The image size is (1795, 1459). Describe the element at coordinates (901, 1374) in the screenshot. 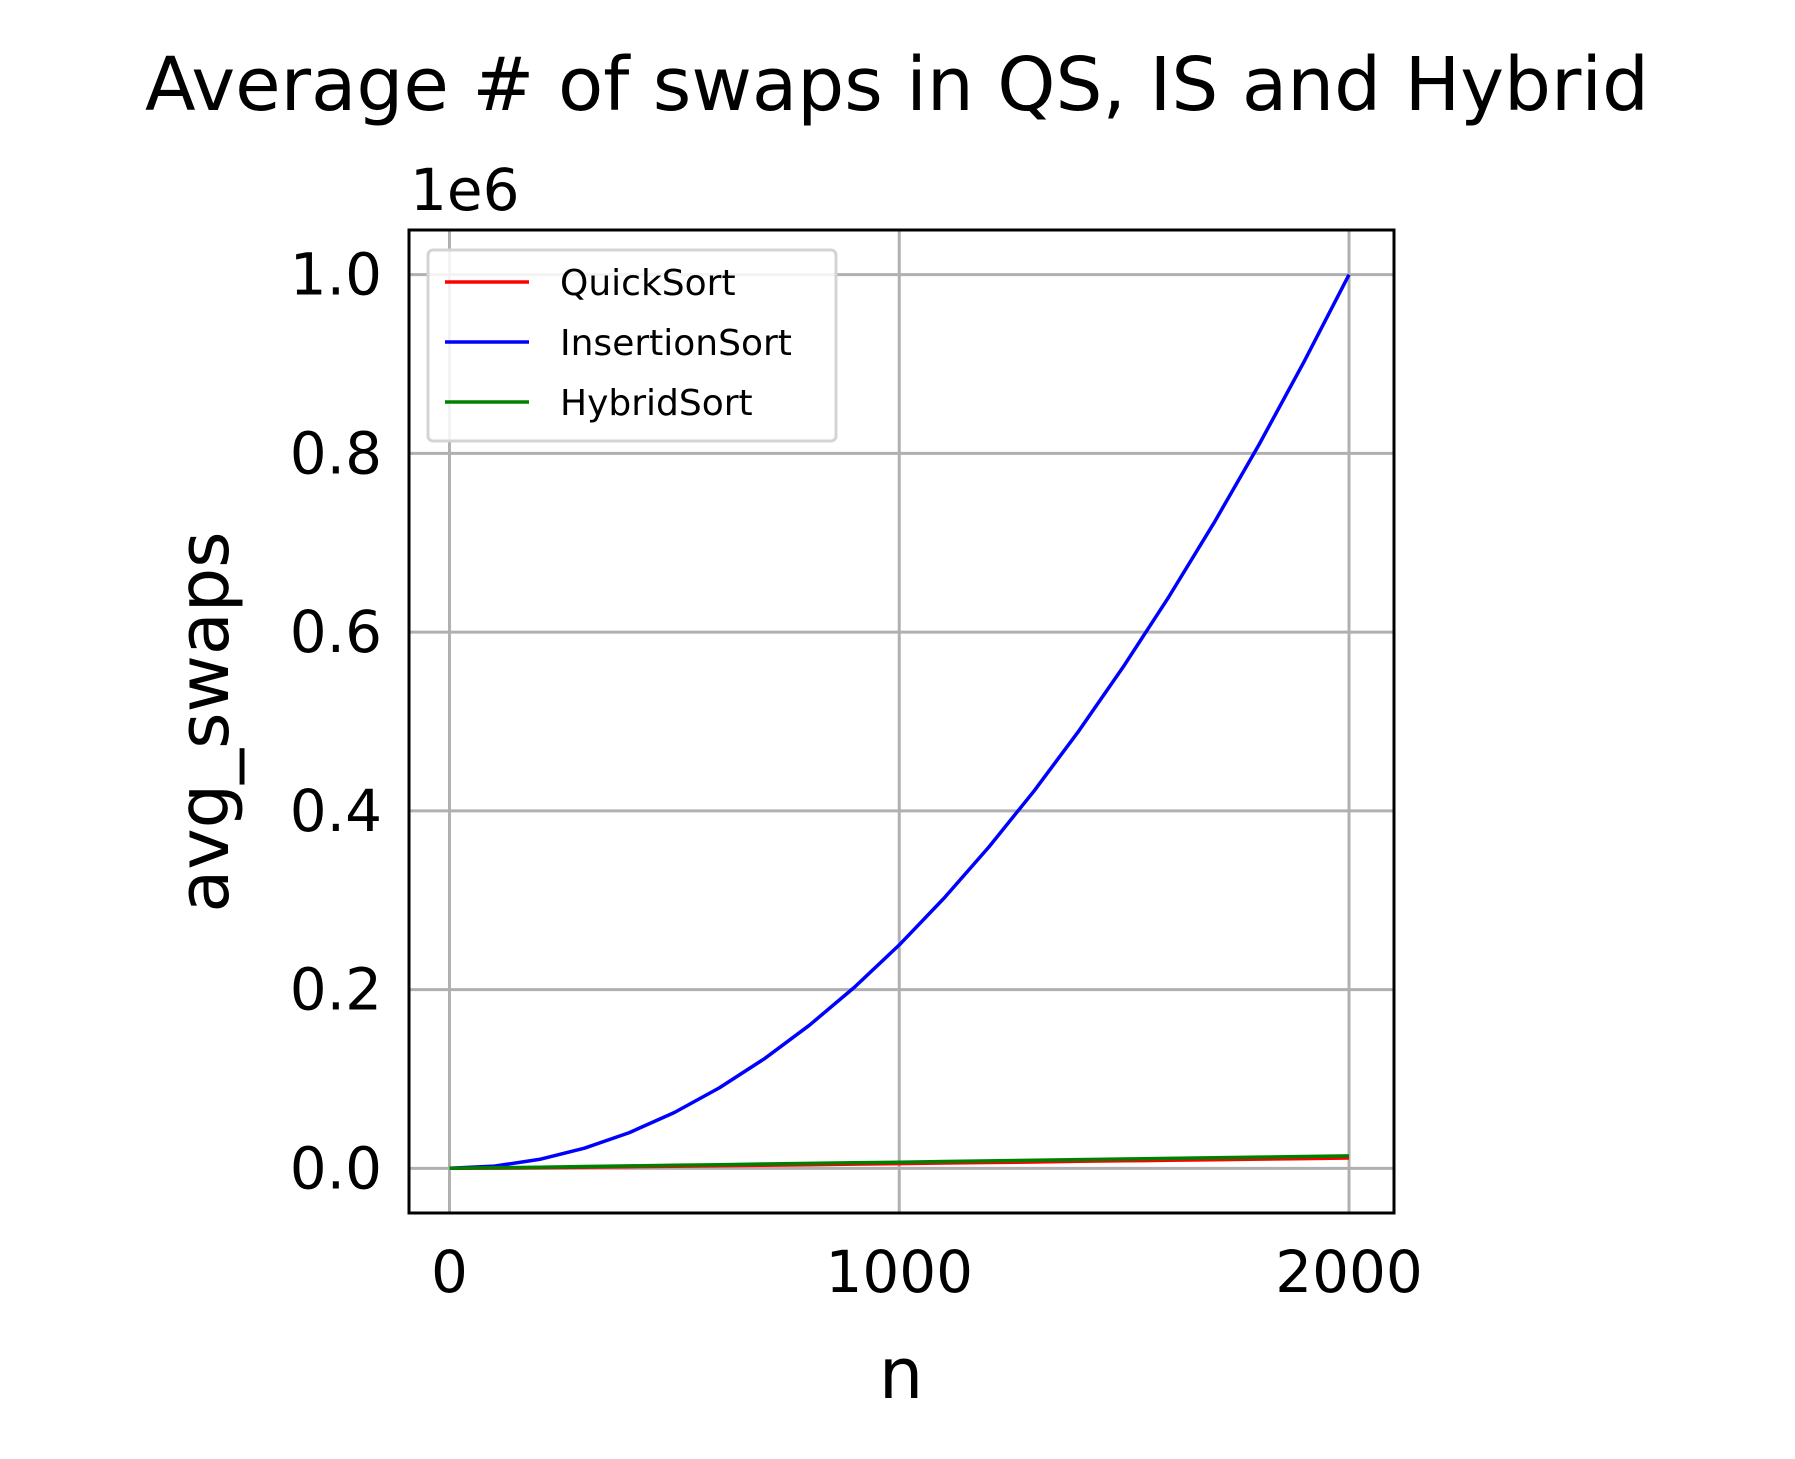

I see `x-axis-label: n` at that location.